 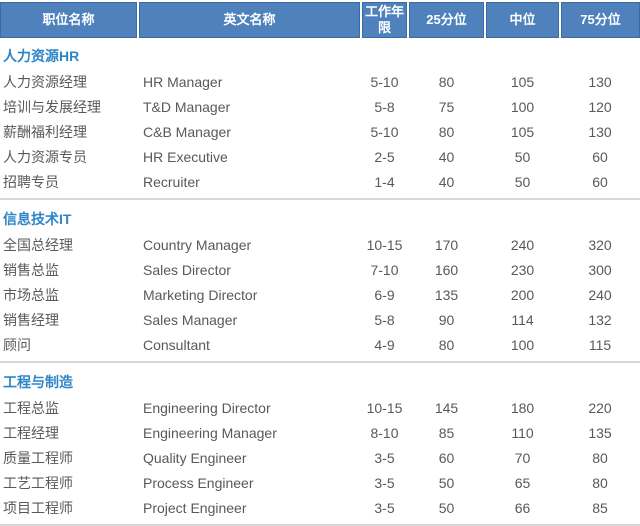 I want to click on row-work-years: 5-8, so click(x=384, y=106).